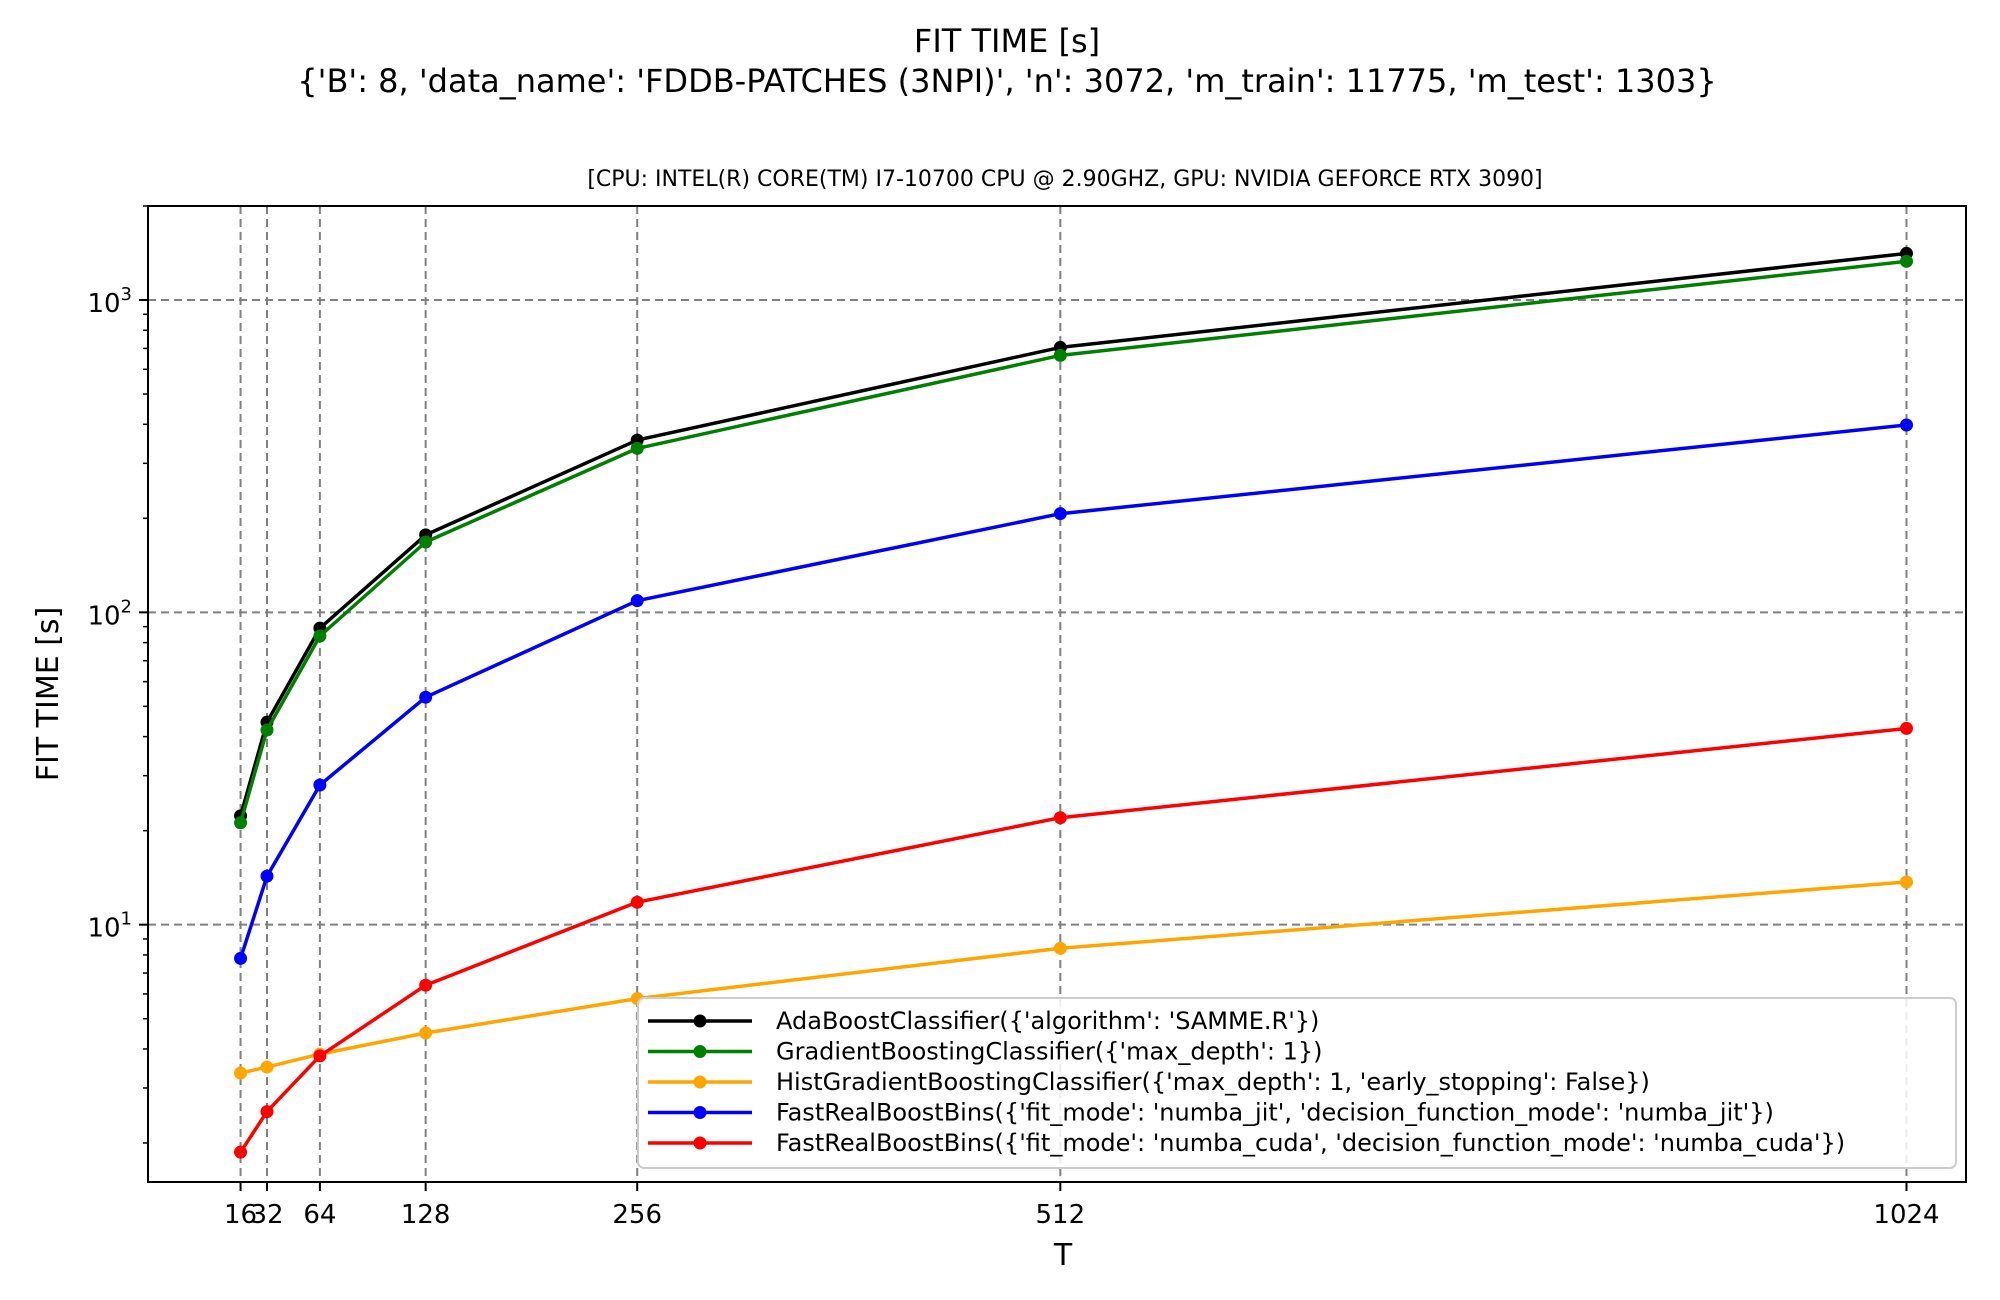  What do you see at coordinates (240, 1215) in the screenshot?
I see `x-tick-label: 16` at bounding box center [240, 1215].